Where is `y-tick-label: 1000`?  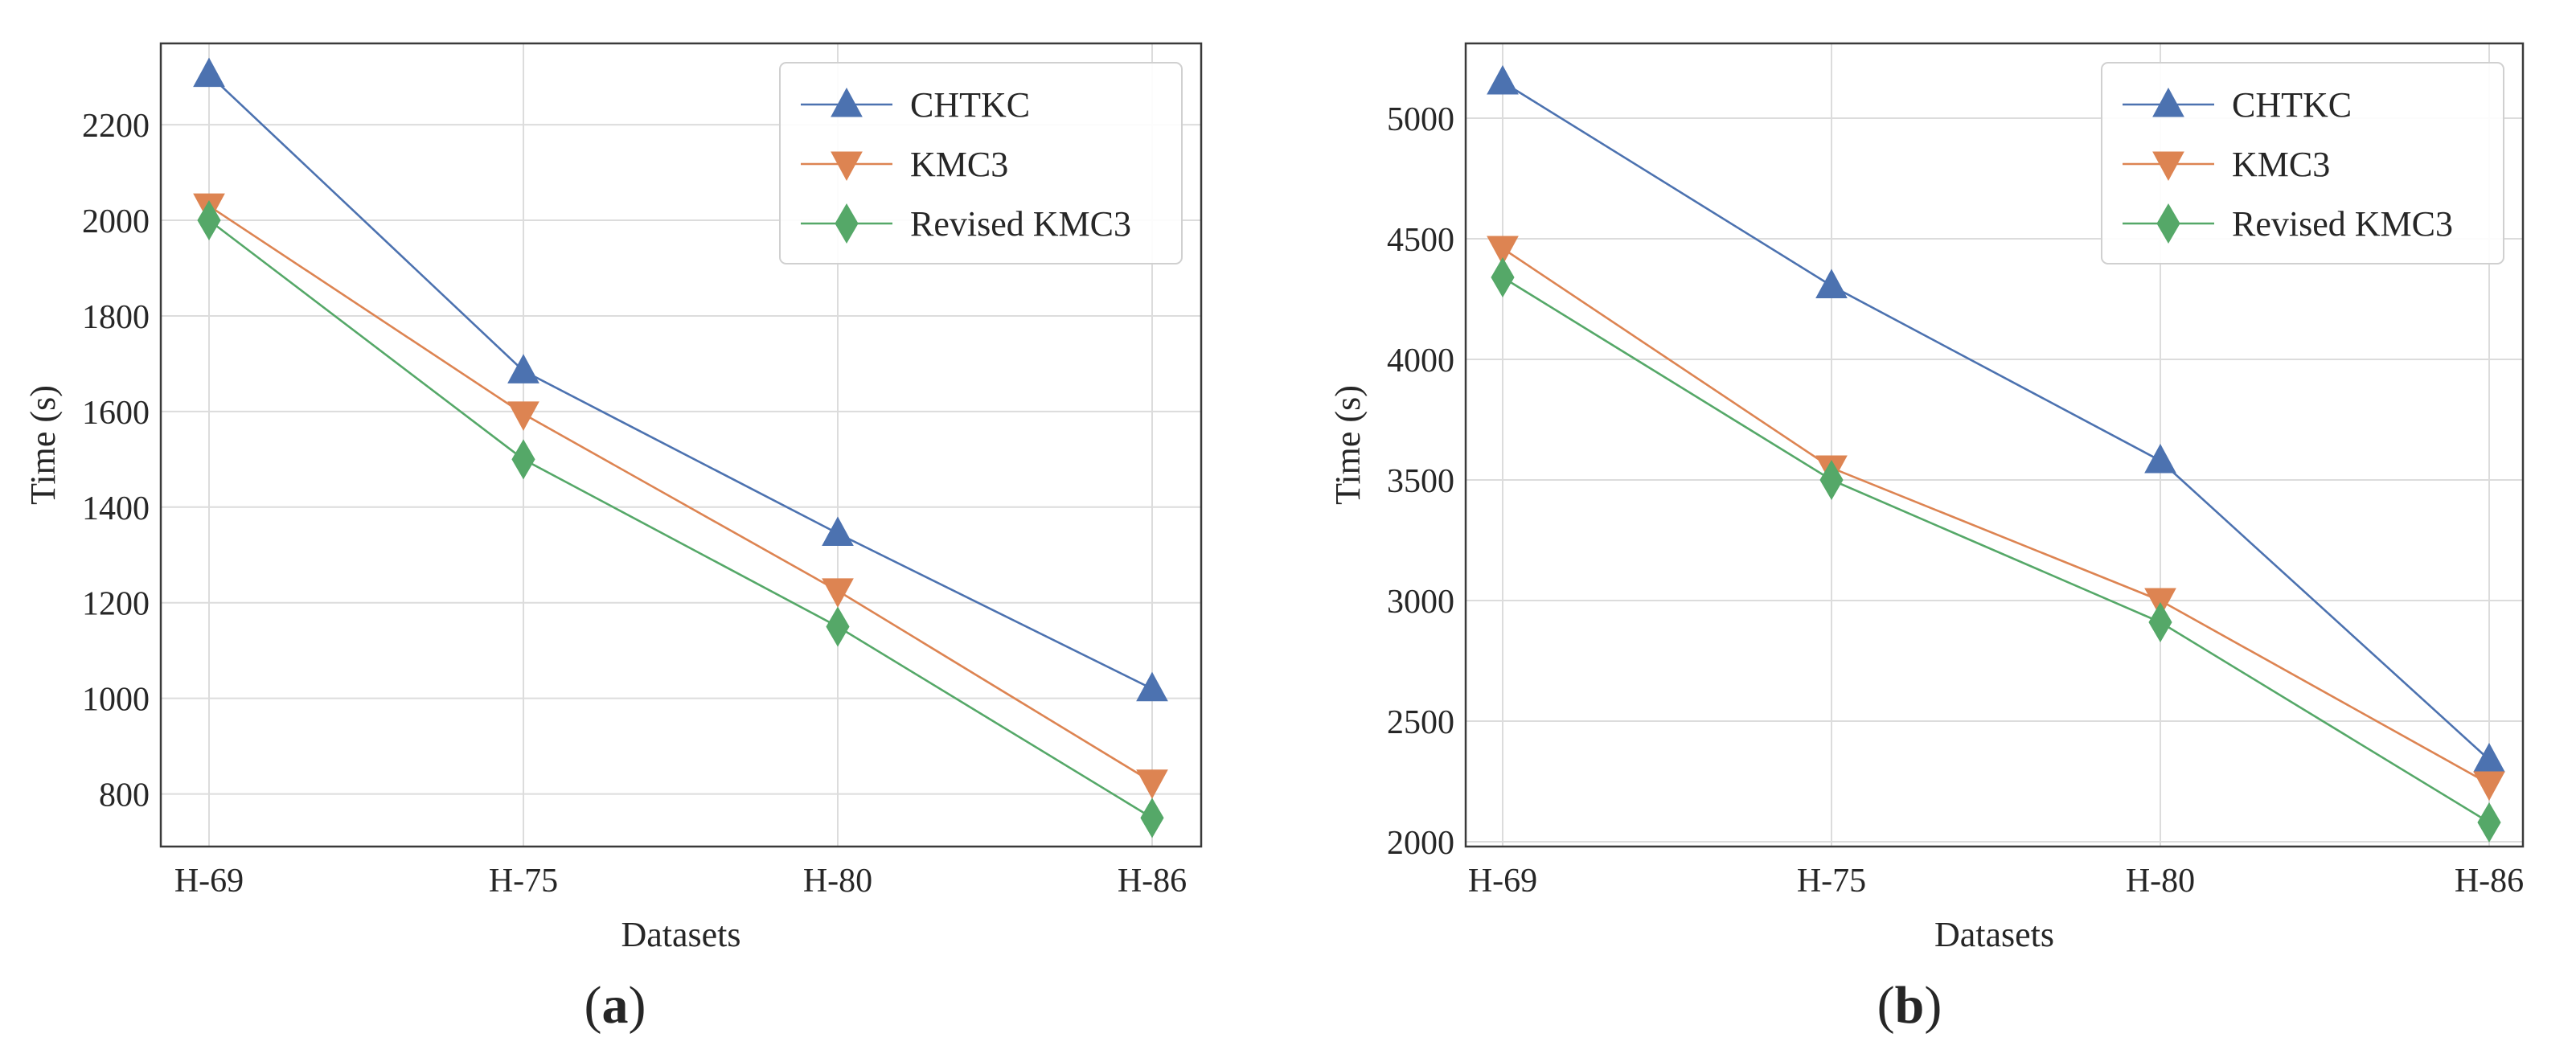
y-tick-label: 1000 is located at coordinates (116, 700).